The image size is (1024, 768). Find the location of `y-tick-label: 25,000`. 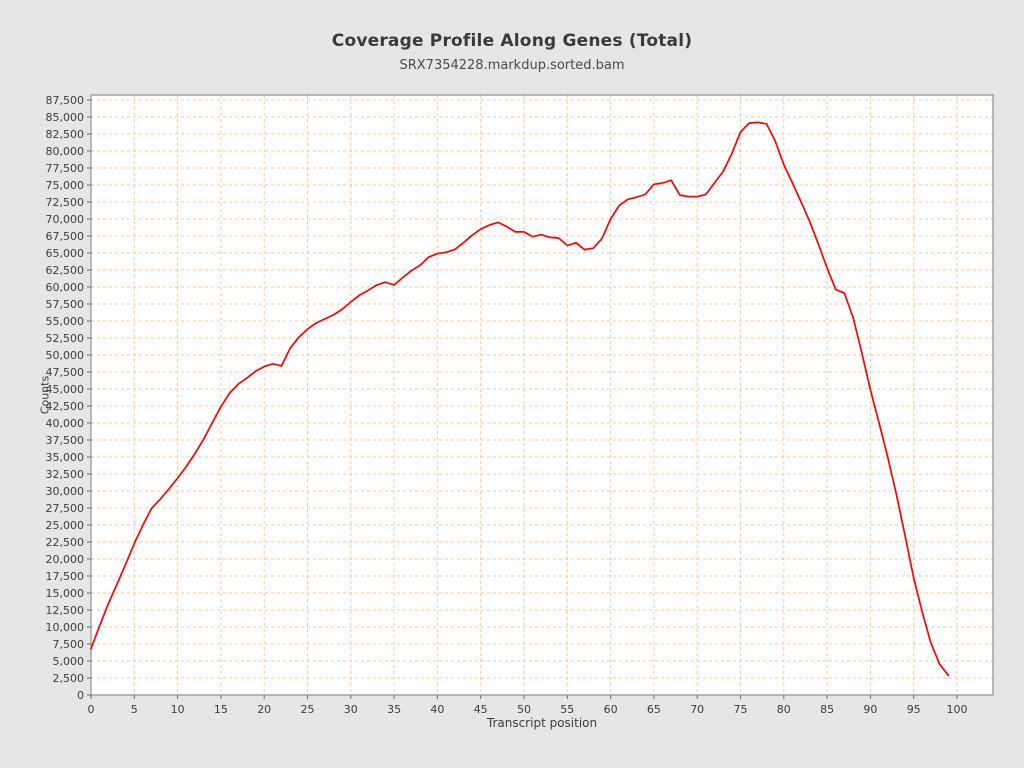

y-tick-label: 25,000 is located at coordinates (65, 525).